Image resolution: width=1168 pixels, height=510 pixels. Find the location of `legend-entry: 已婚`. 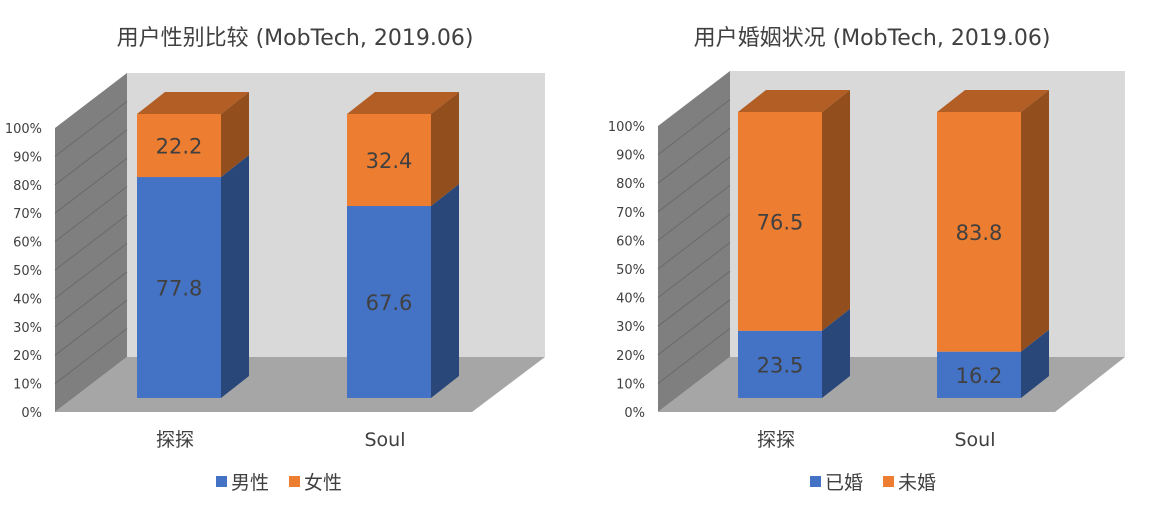

legend-entry: 已婚 is located at coordinates (836, 483).